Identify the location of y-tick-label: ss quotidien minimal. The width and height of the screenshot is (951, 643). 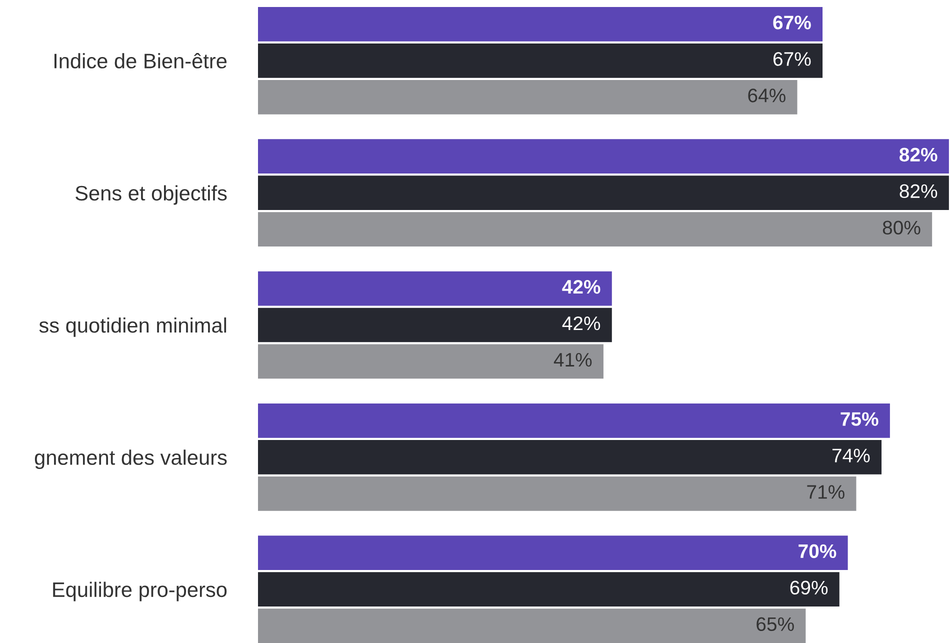
(132, 327).